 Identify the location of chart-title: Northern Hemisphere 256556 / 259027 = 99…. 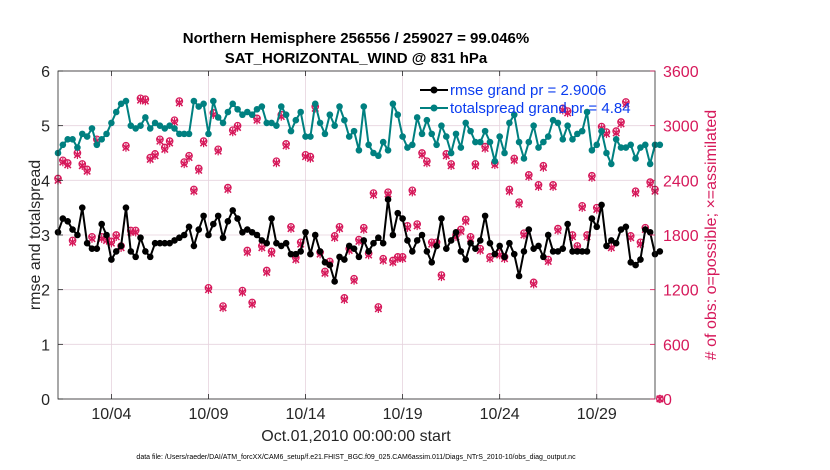
(356, 38).